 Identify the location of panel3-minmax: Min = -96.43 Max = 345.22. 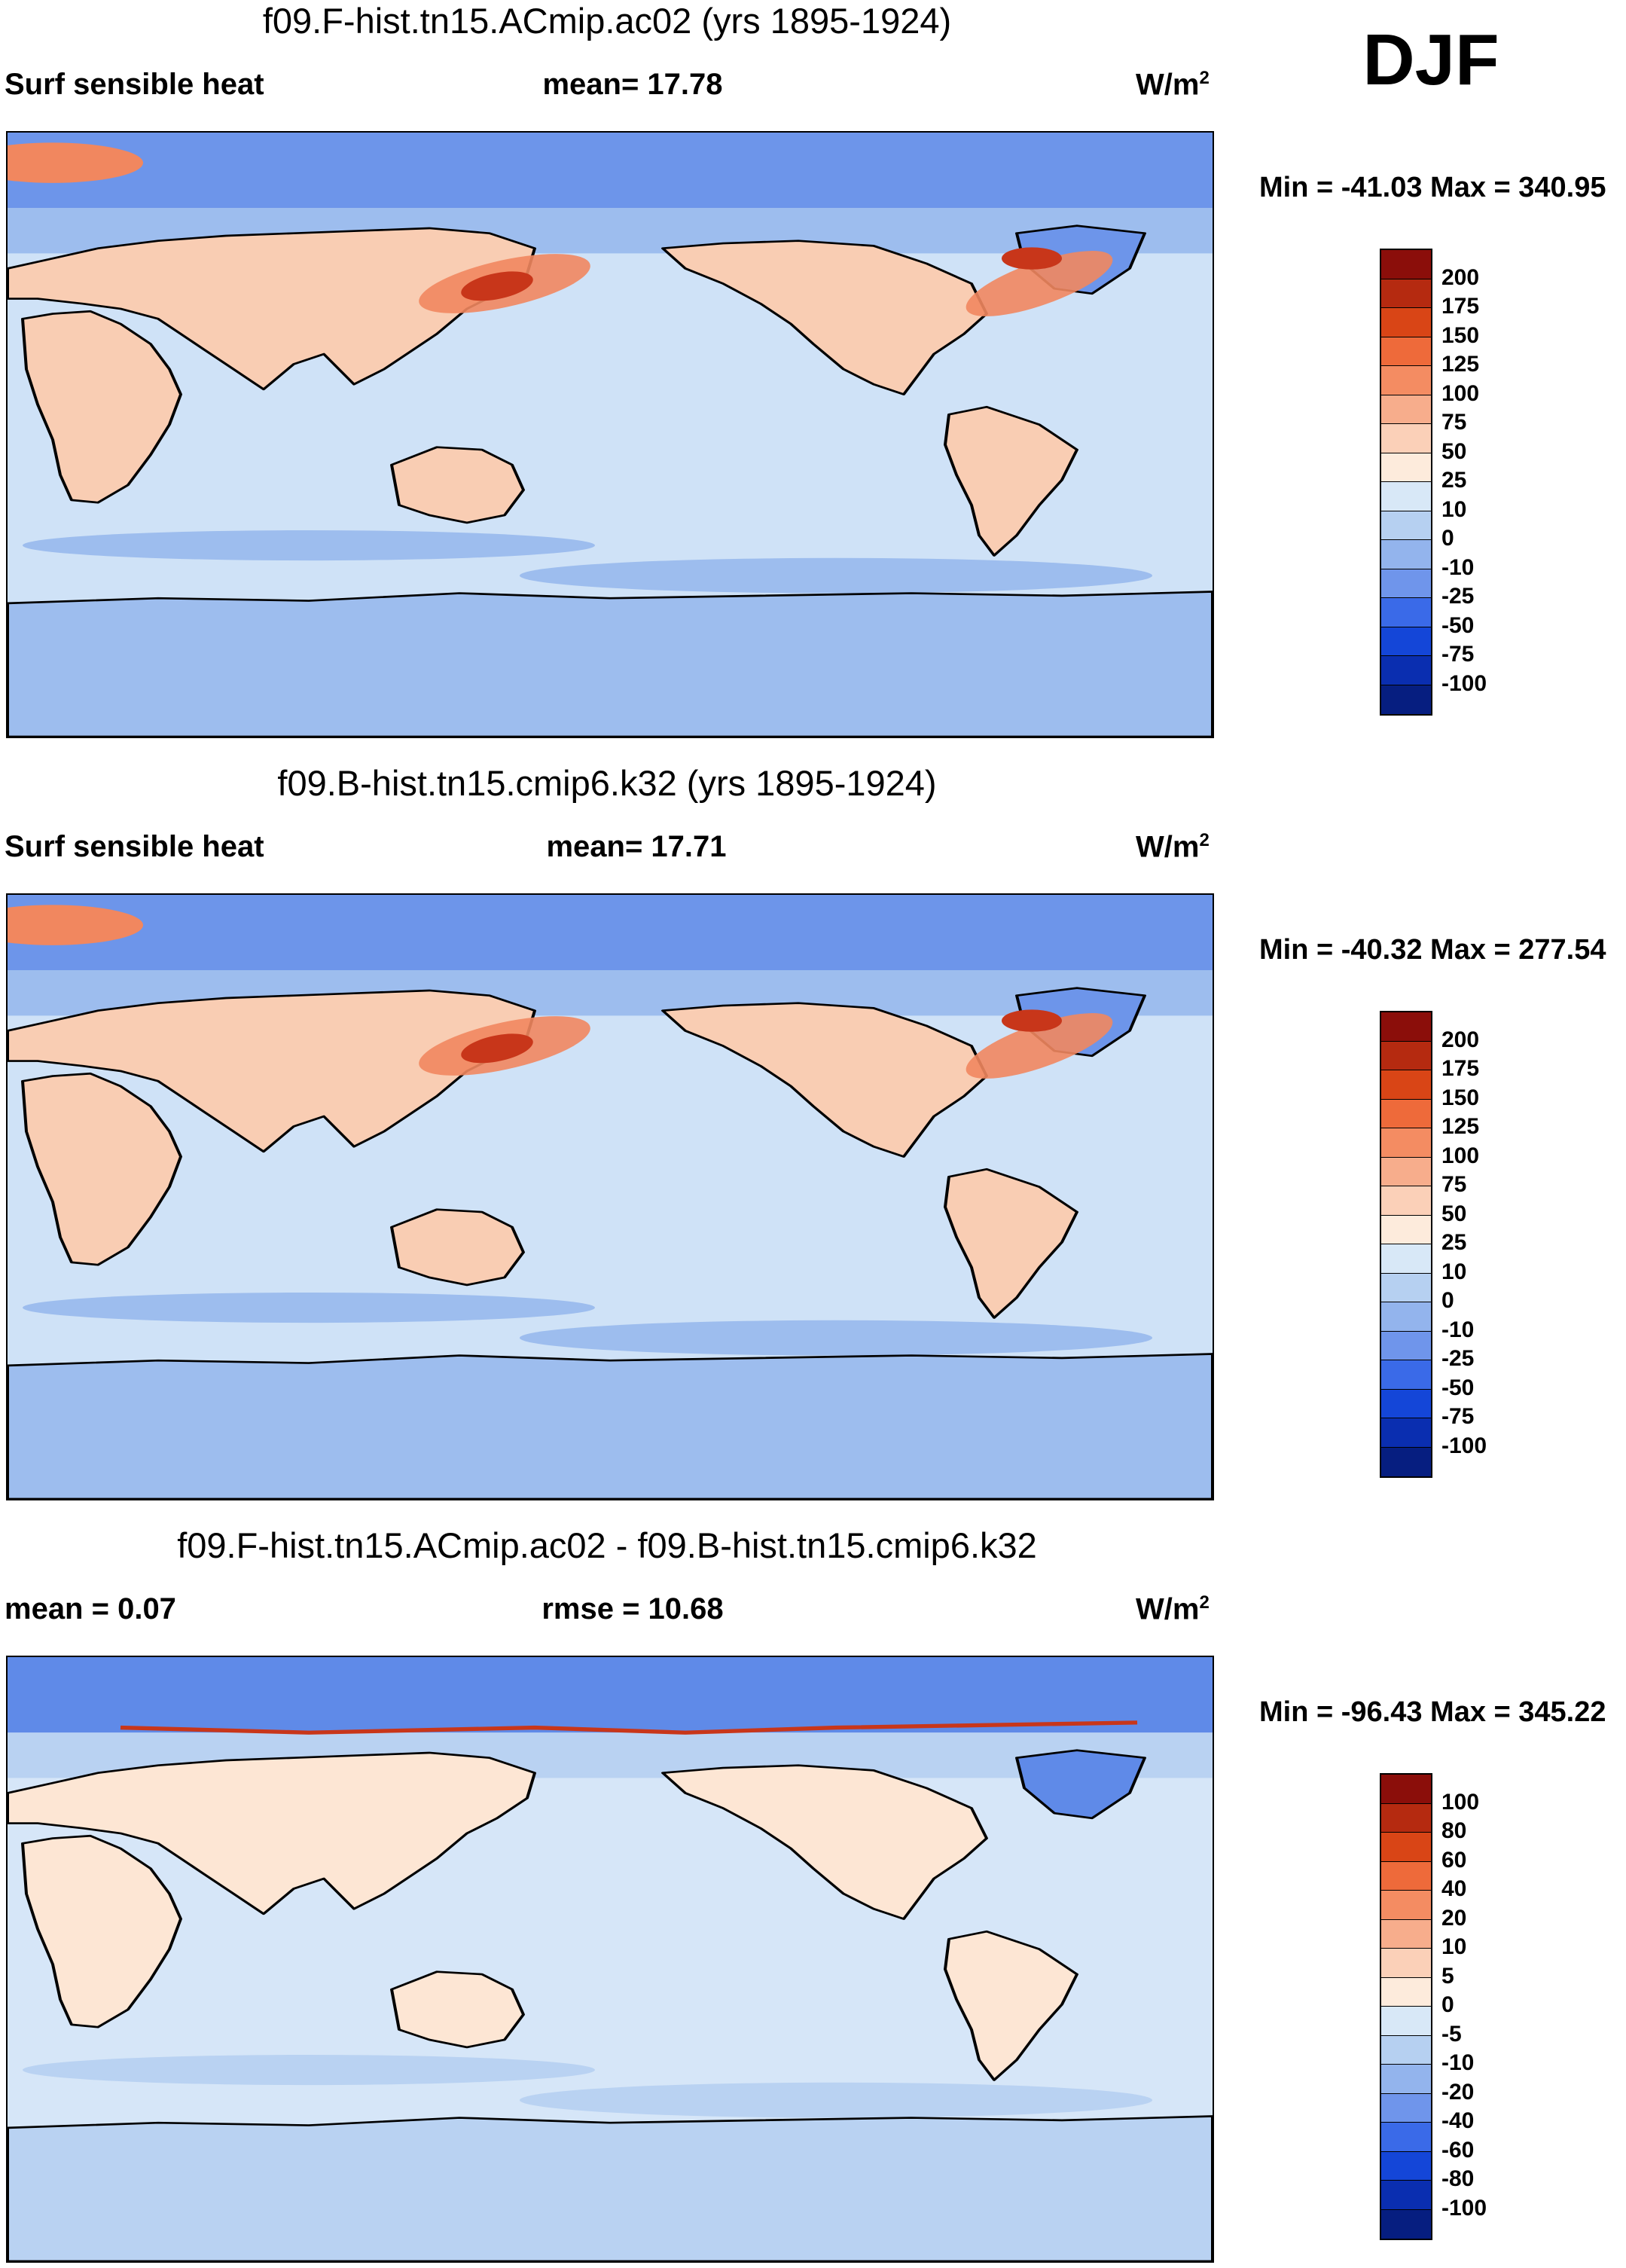
(1432, 1712).